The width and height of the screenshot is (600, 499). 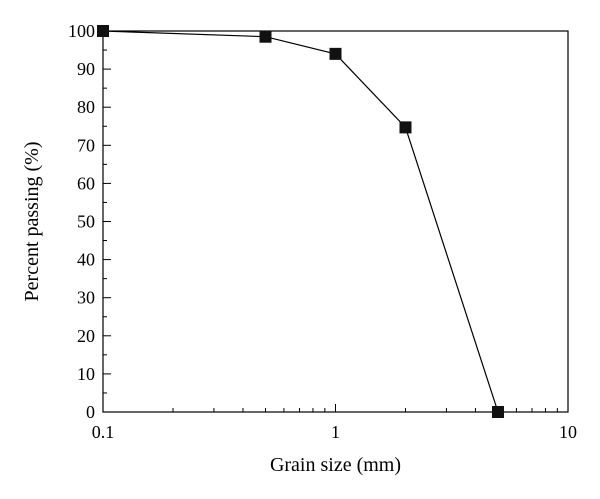 What do you see at coordinates (86, 298) in the screenshot?
I see `y-tick-label: 30` at bounding box center [86, 298].